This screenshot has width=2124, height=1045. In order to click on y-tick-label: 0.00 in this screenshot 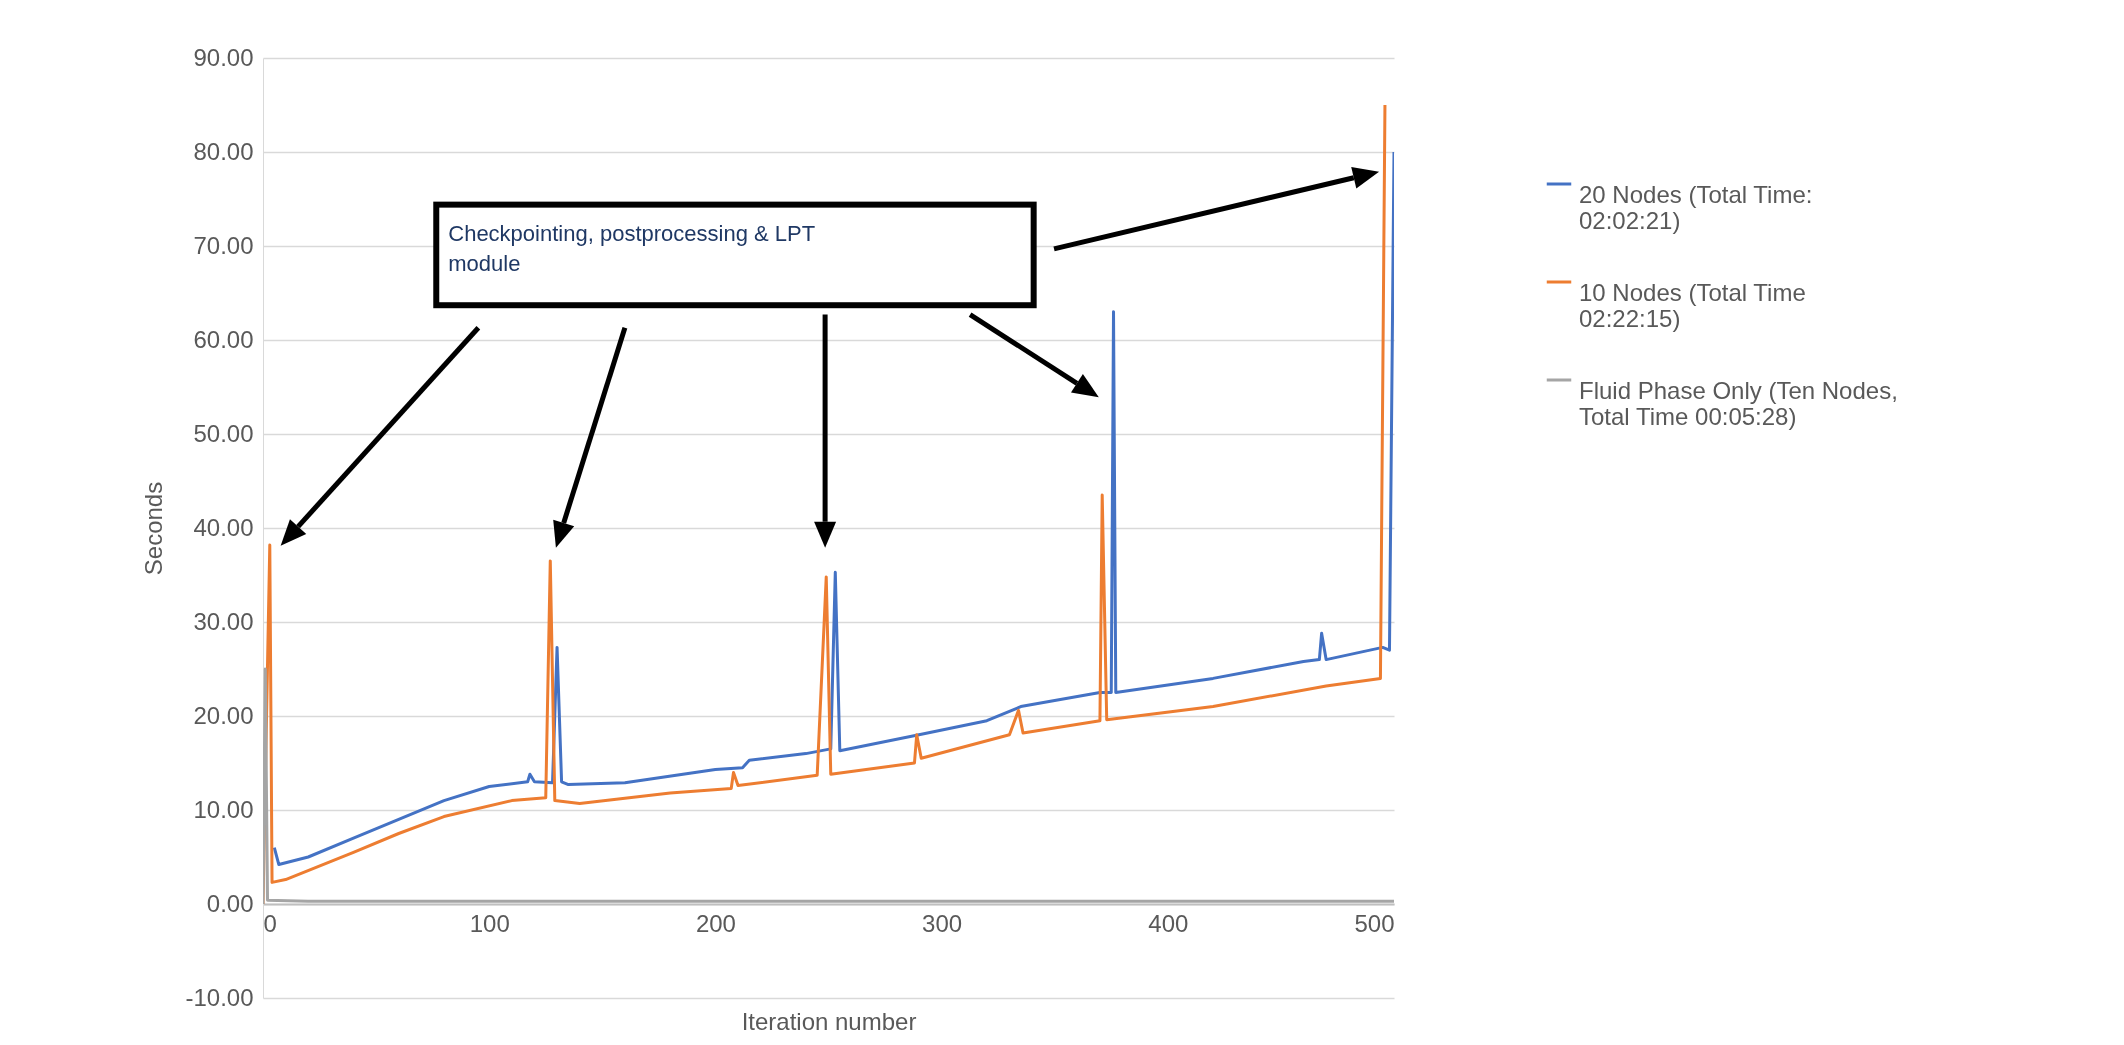, I will do `click(230, 903)`.